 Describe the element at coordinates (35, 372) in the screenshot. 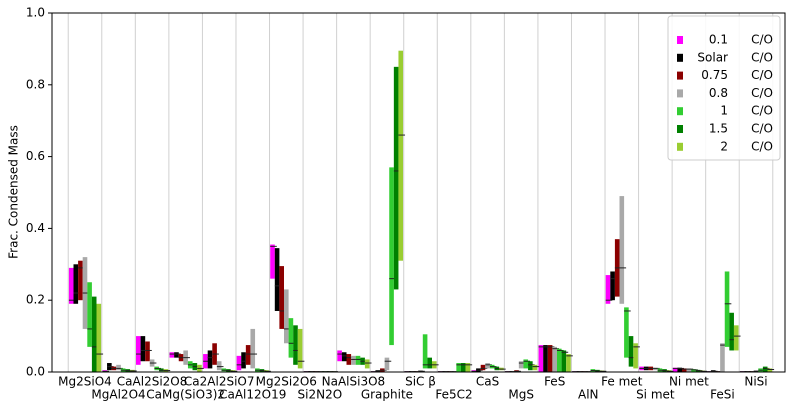

I see `y-tick-label: 0.0` at that location.